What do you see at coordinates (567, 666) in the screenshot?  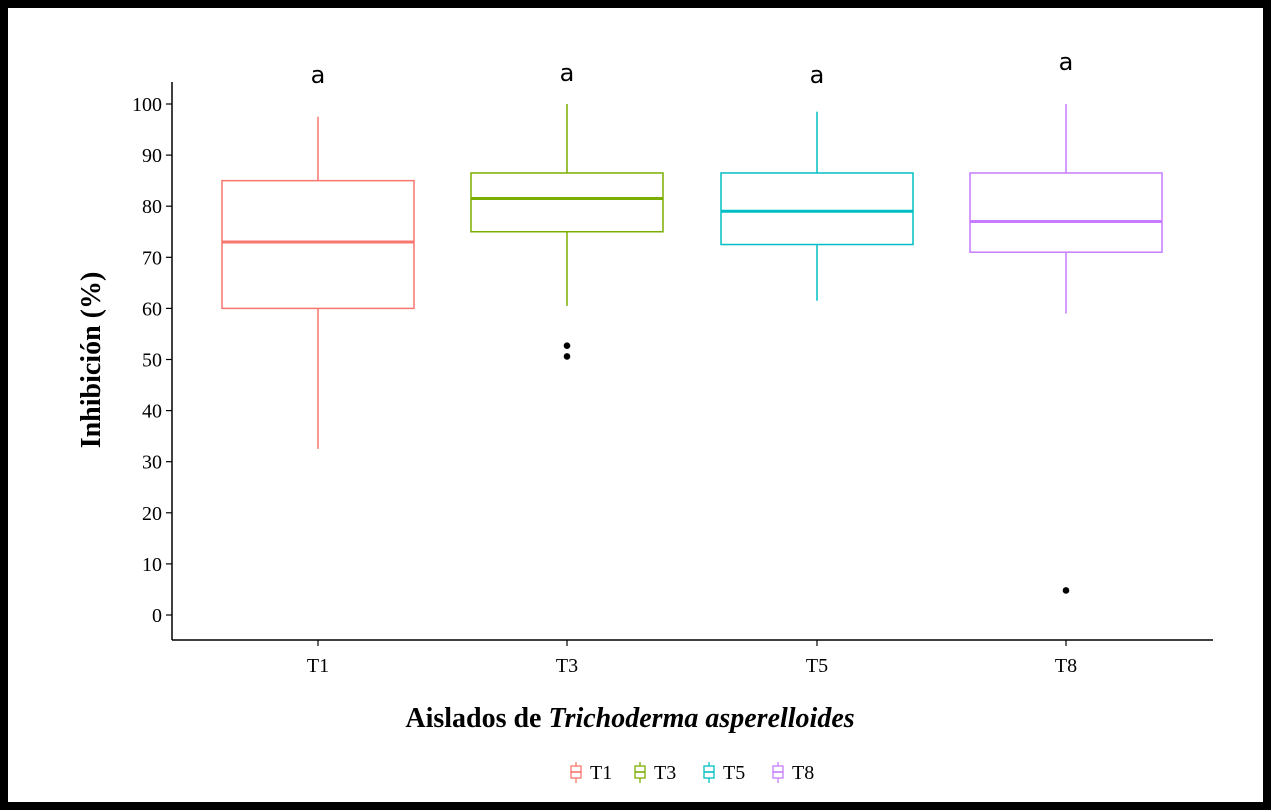 I see `x-tick-label: T3` at bounding box center [567, 666].